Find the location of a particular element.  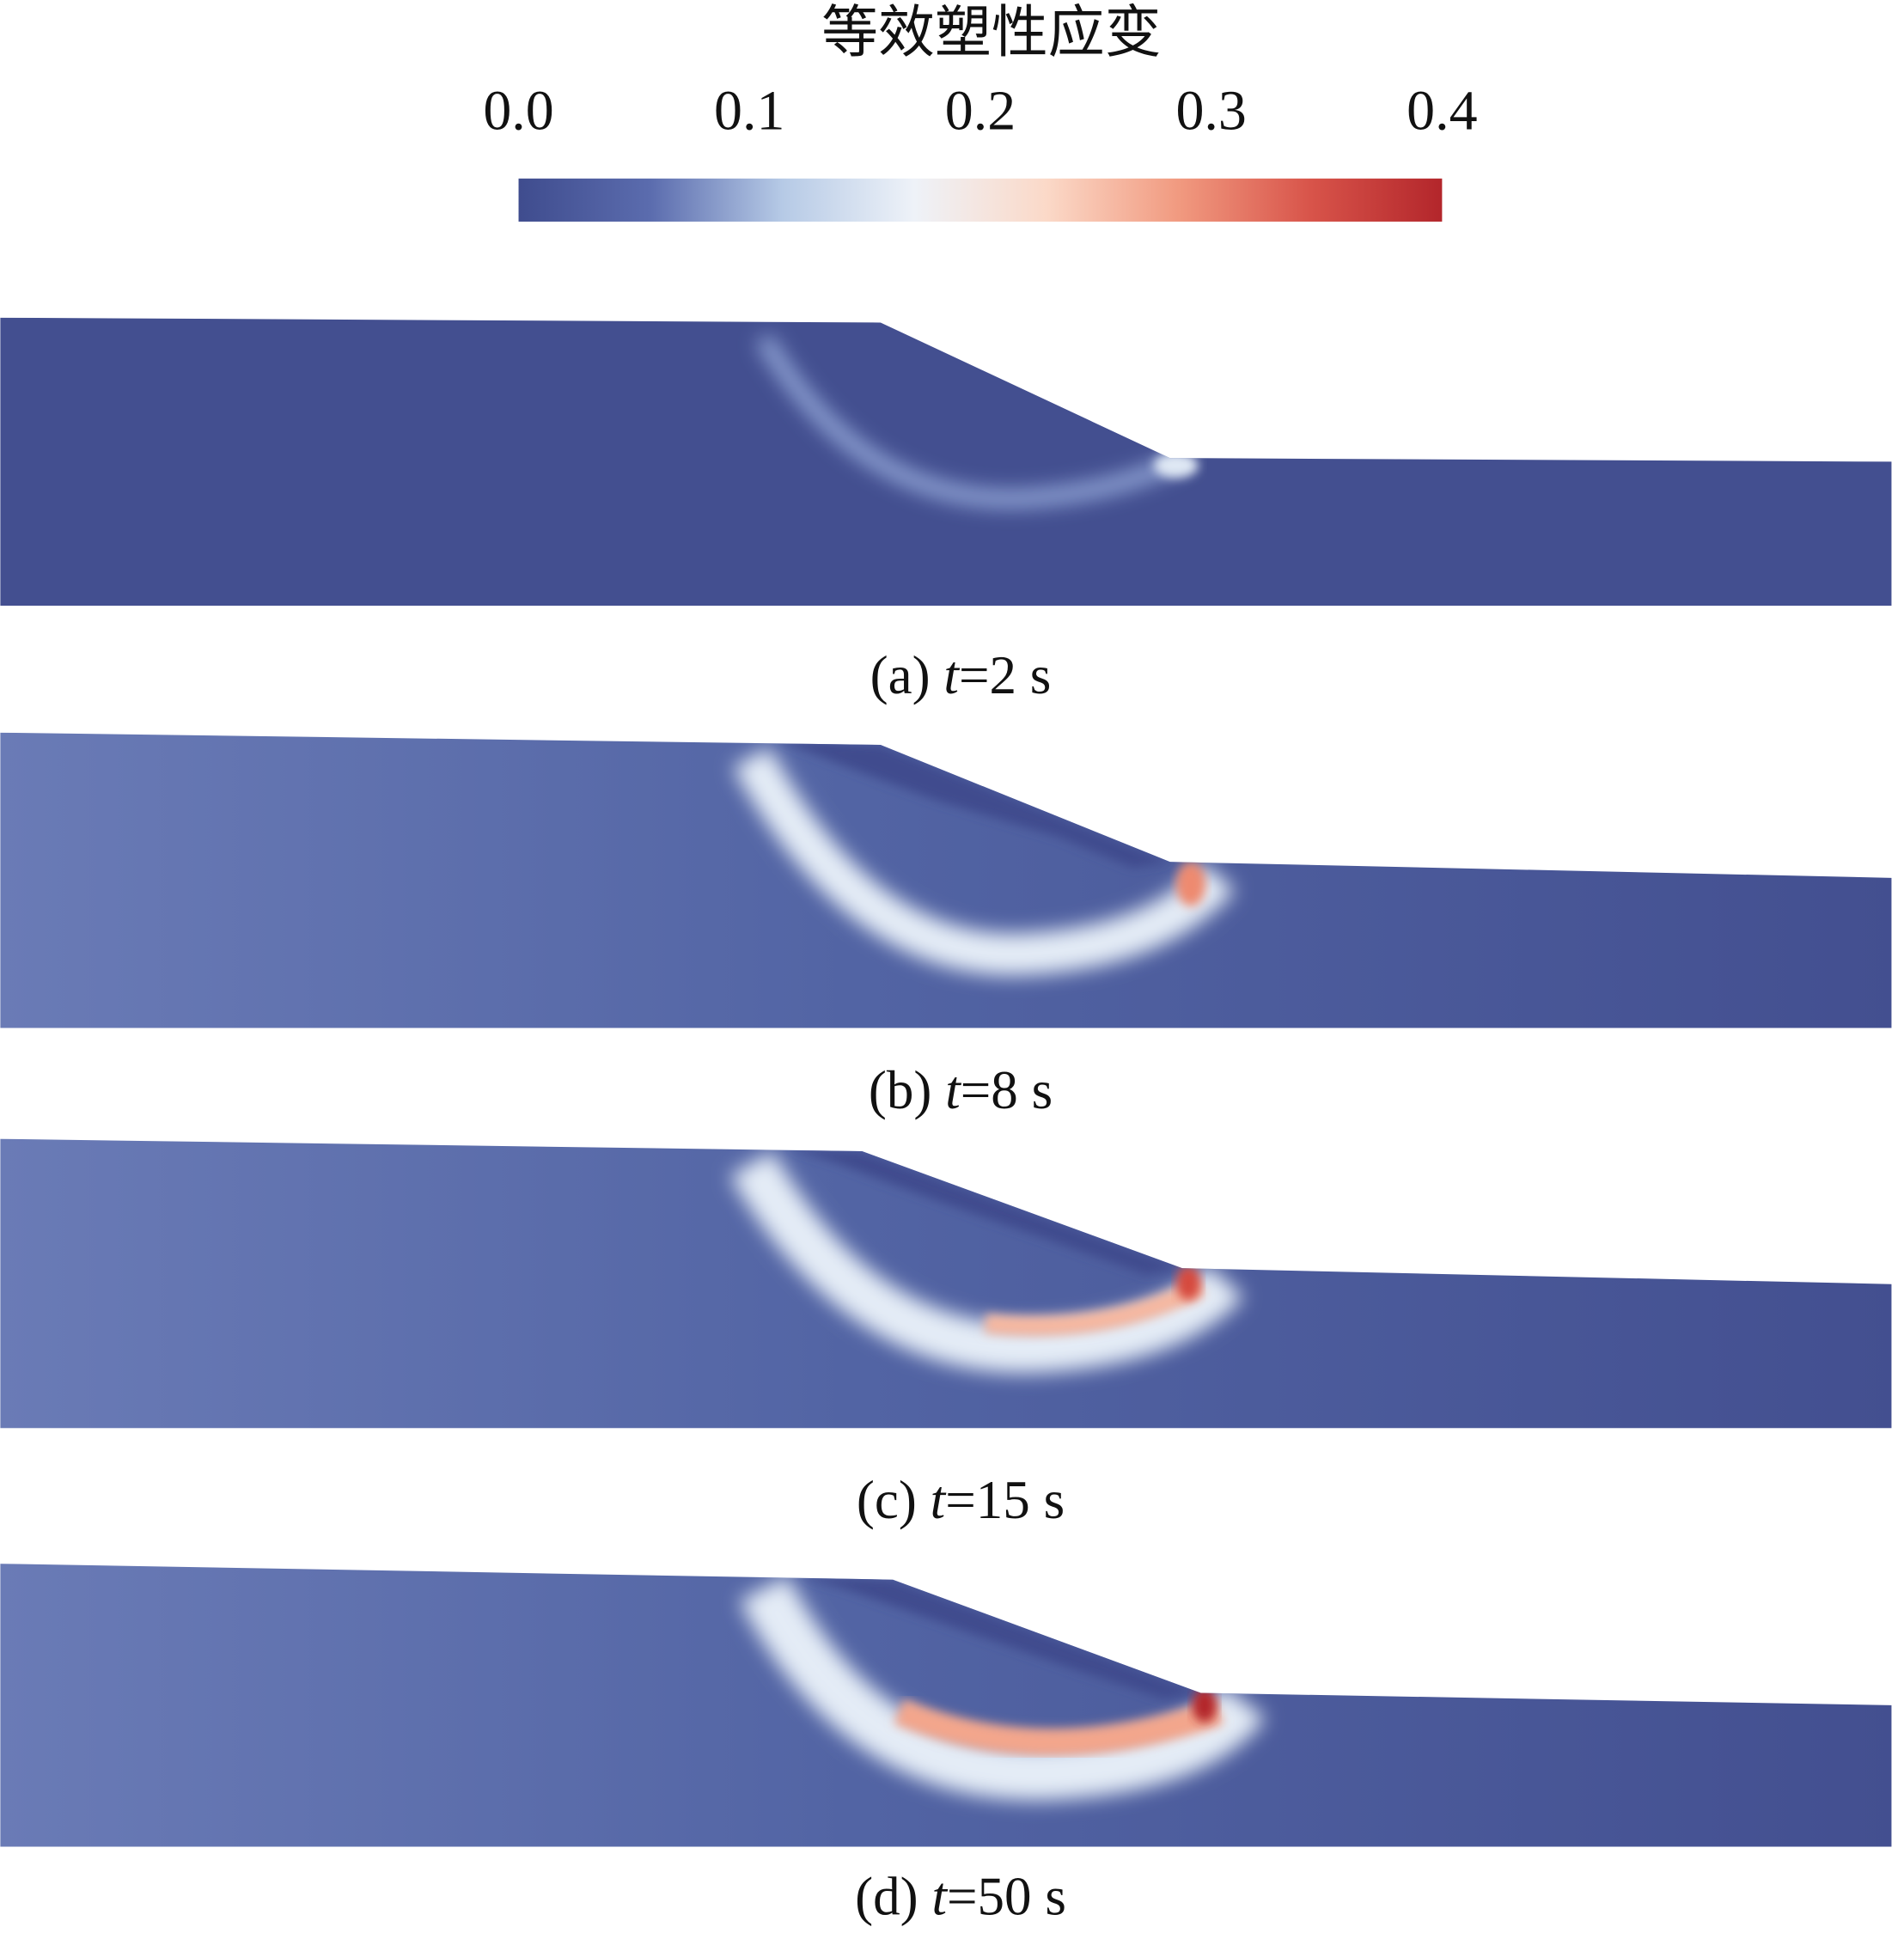

colorbar-ticks: 0.0 0.1 0.2 0.3 0.4 is located at coordinates (980, 111).